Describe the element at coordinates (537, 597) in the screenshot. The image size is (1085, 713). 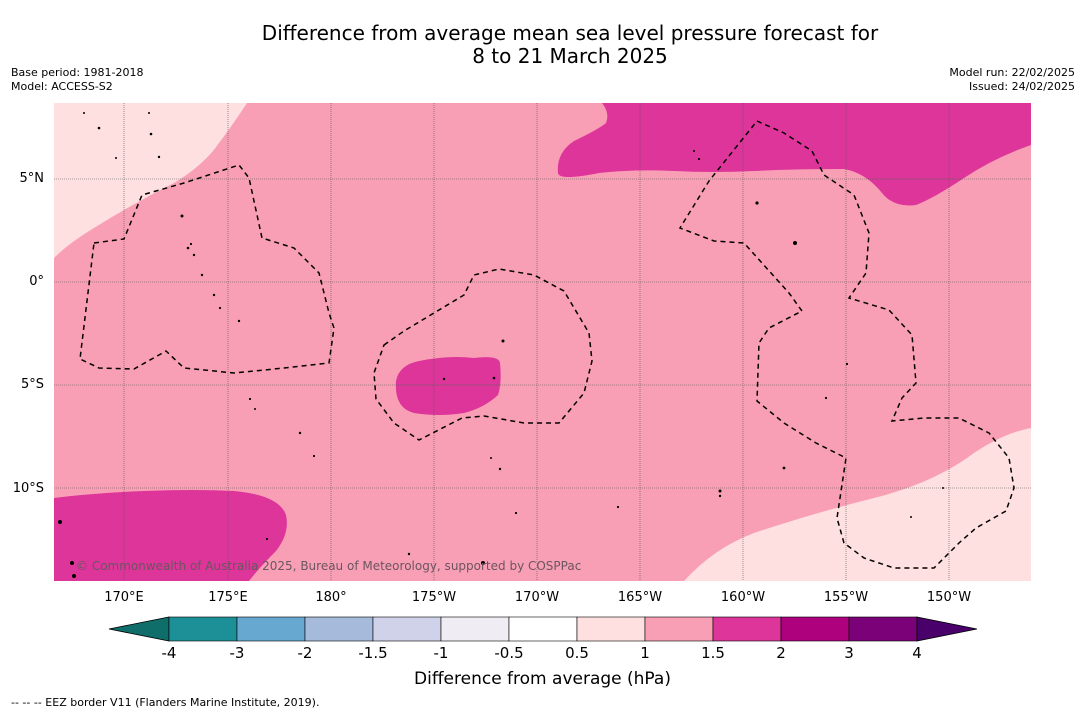
I see `lon-label-170w: 170°W` at that location.